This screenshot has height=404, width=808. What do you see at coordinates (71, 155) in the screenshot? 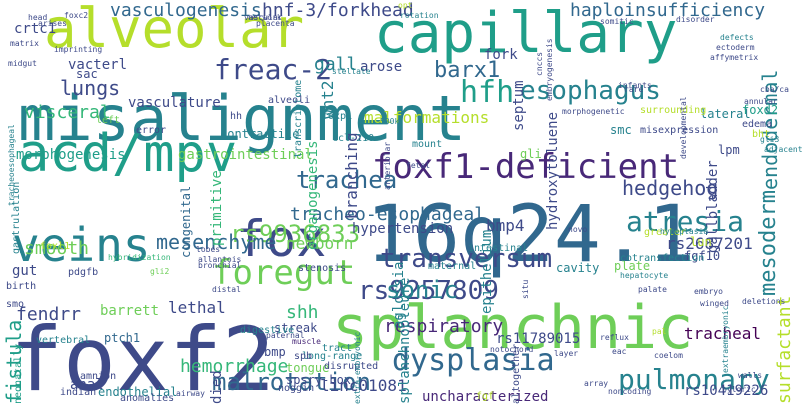
I see `cloud-word: morphogenesis` at bounding box center [71, 155].